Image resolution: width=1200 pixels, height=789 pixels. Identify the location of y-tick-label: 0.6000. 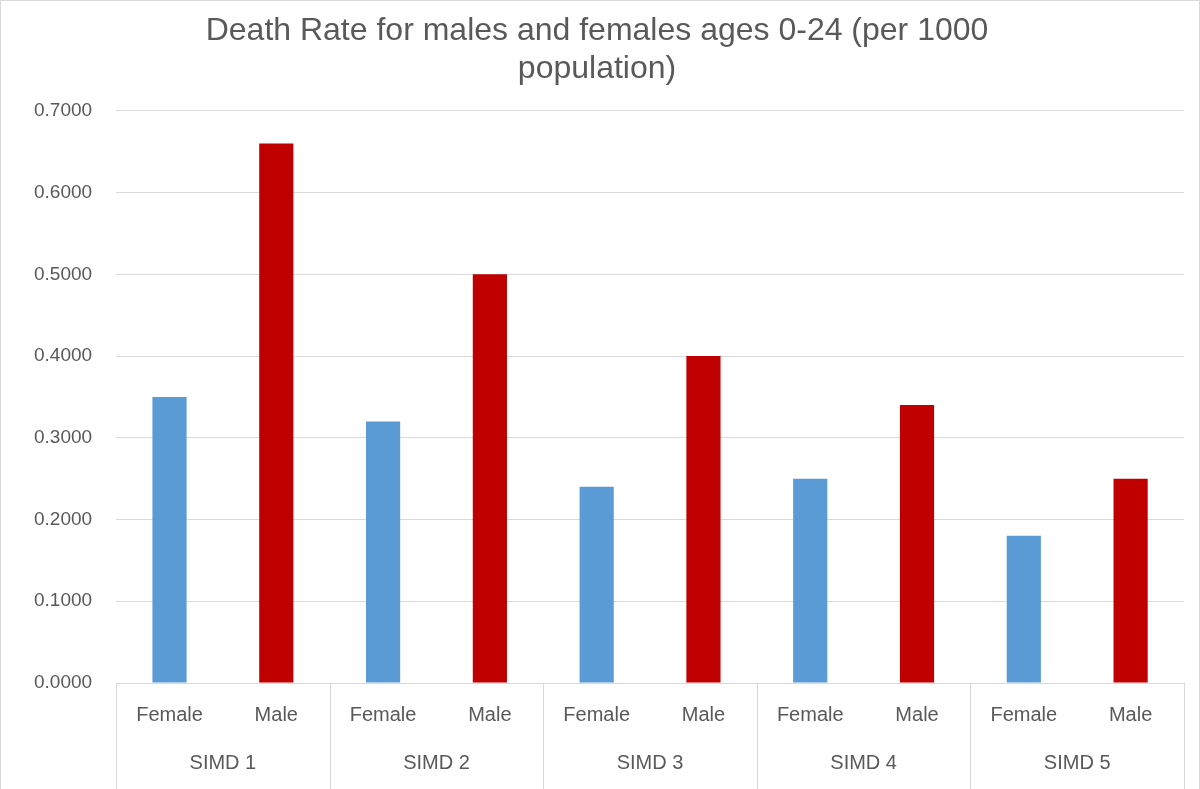
(63, 191).